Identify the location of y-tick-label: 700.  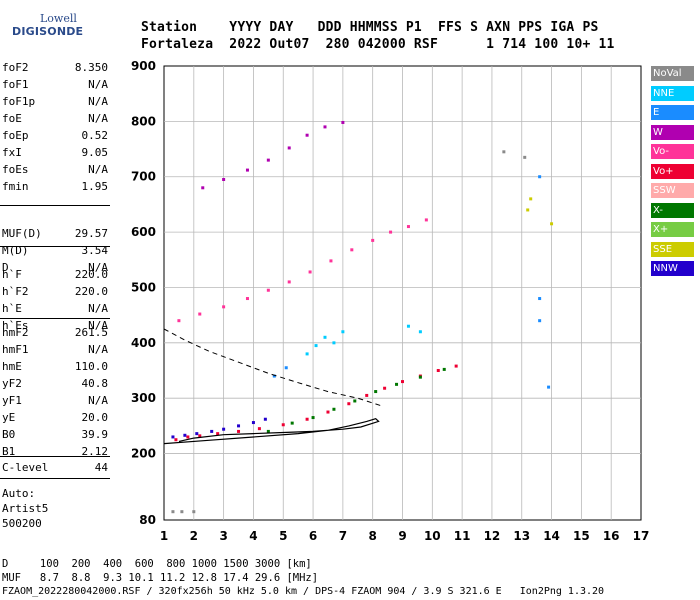
(143, 177).